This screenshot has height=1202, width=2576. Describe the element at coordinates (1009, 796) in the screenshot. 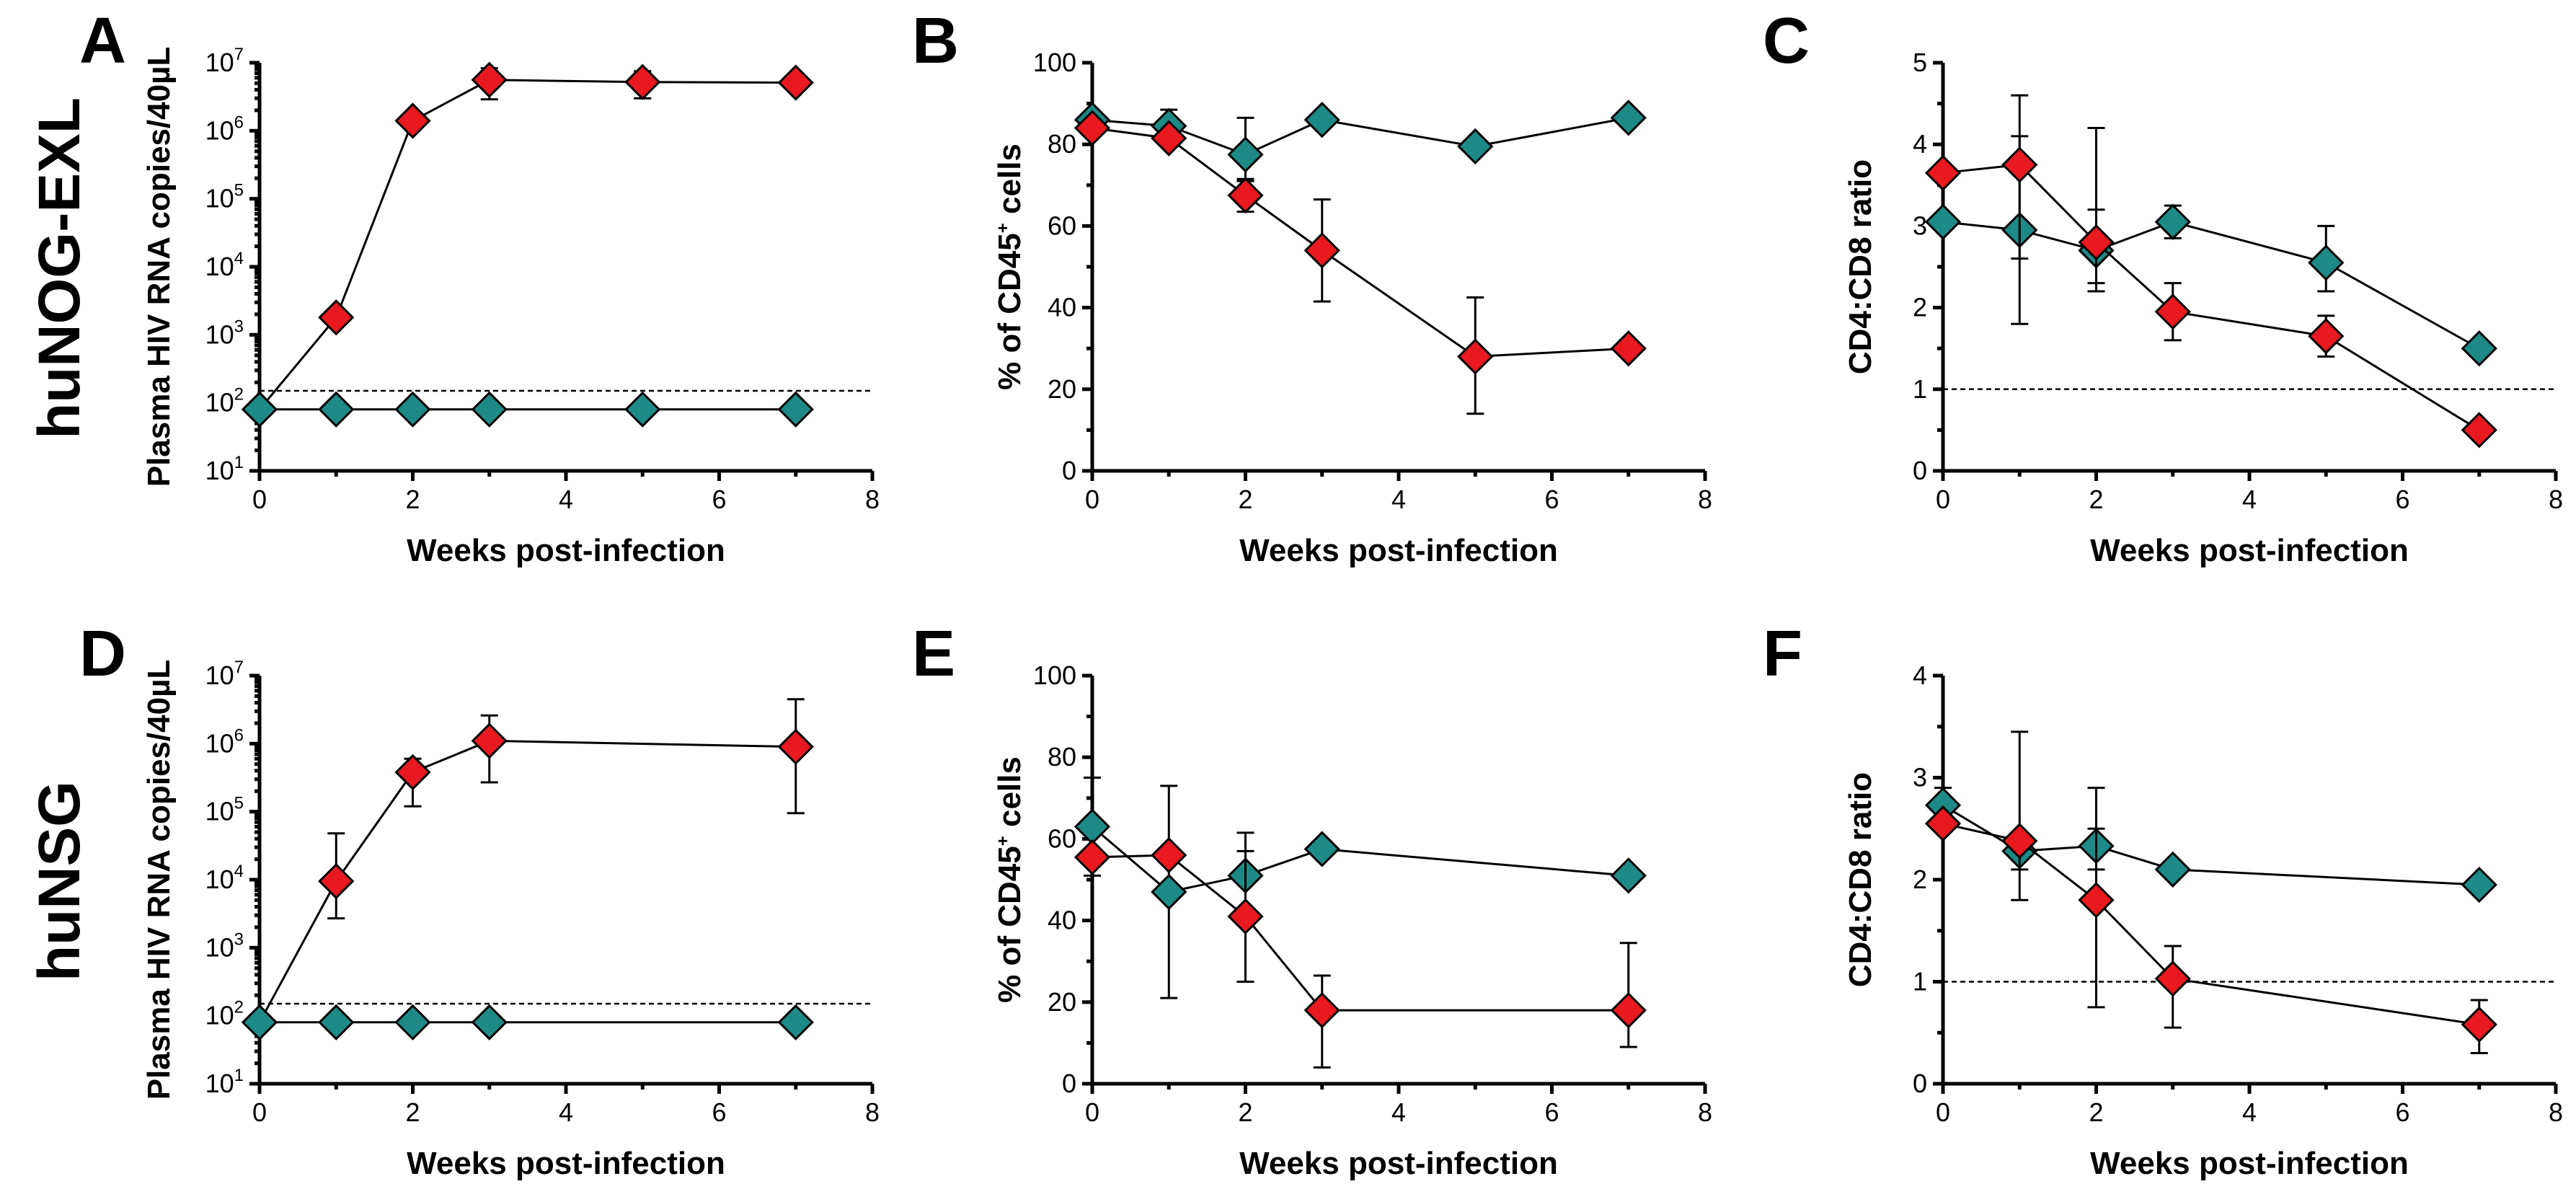

I see `y-axis-title-suffix: cells` at that location.